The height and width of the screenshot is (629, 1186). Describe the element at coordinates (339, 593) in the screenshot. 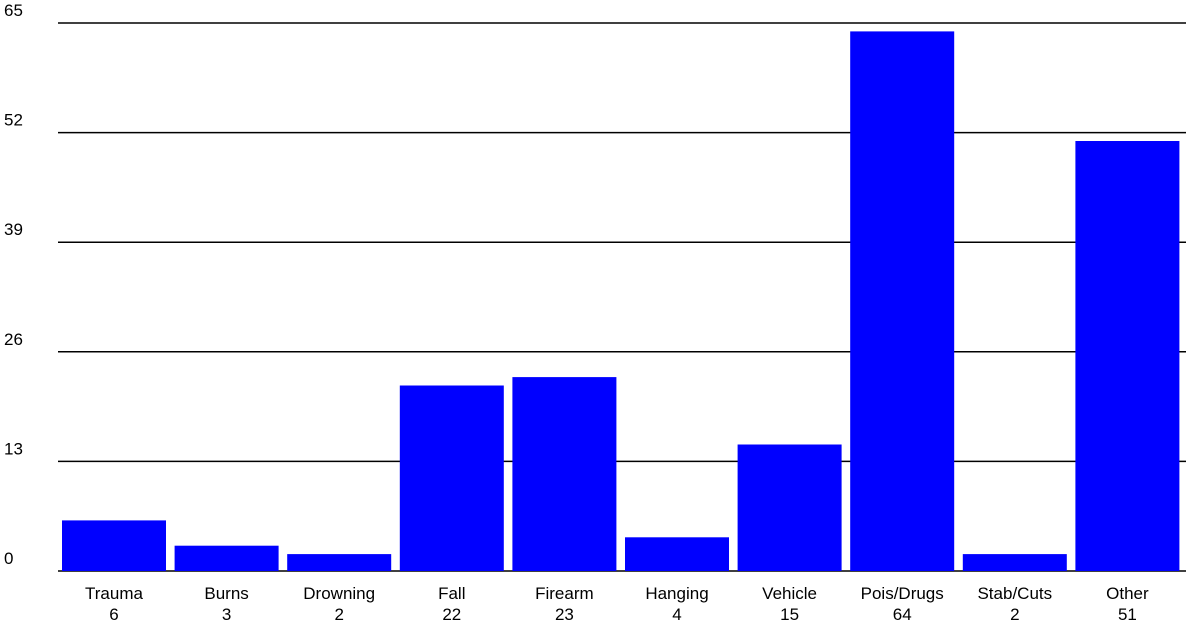

I see `category-label: Drowning` at that location.